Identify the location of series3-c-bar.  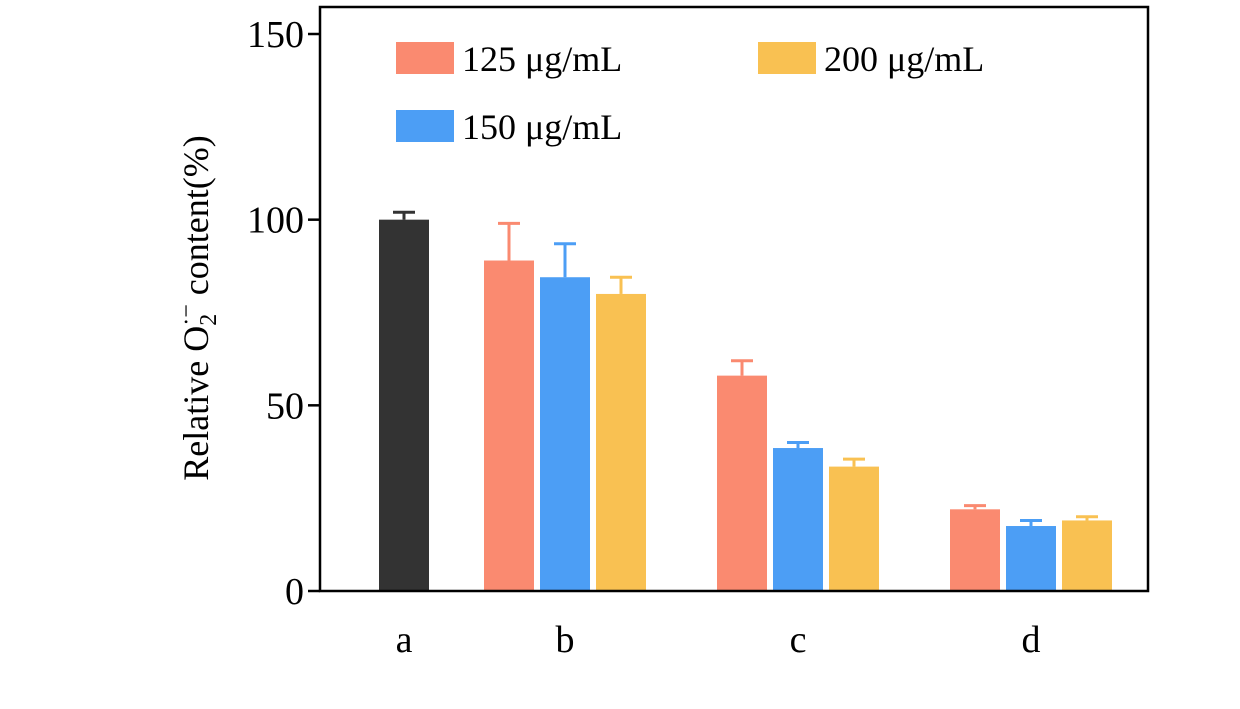
(854, 528).